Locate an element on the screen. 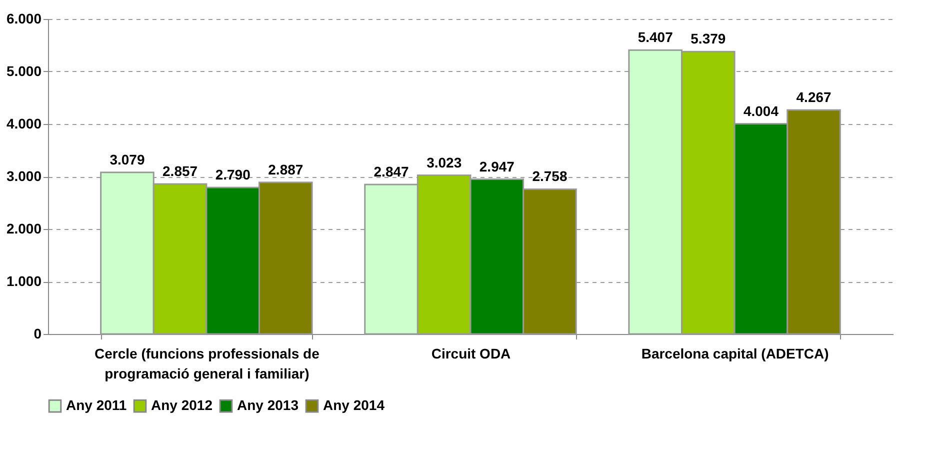 The width and height of the screenshot is (938, 476). y-tick-label: 6.000 is located at coordinates (24, 18).